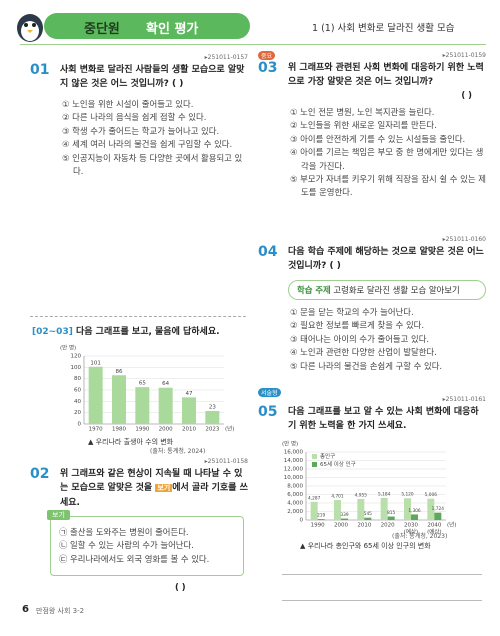  What do you see at coordinates (119, 430) in the screenshot?
I see `x-tick-label: 1980` at bounding box center [119, 430].